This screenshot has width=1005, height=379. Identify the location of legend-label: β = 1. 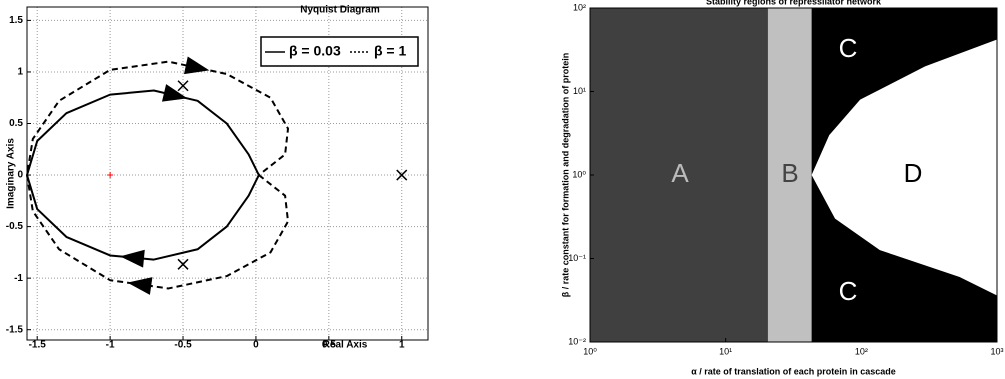
(390, 51).